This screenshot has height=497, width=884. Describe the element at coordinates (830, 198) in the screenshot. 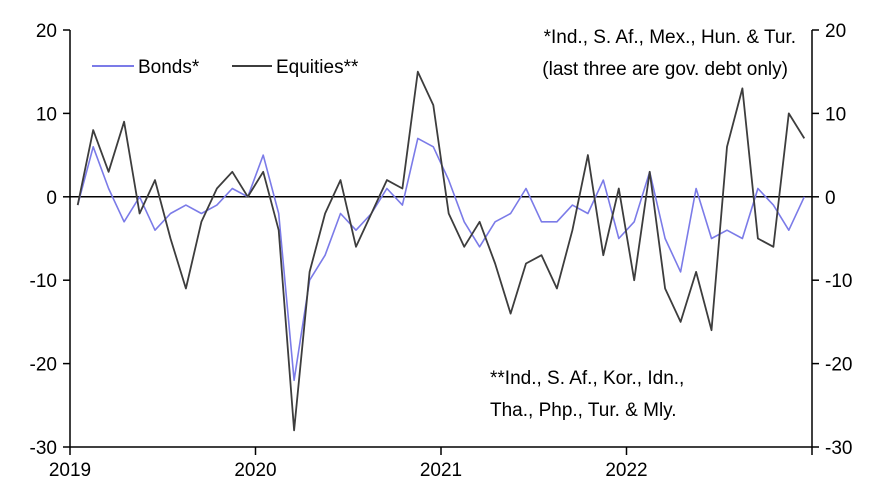

I see `right-tick-label: 0` at that location.